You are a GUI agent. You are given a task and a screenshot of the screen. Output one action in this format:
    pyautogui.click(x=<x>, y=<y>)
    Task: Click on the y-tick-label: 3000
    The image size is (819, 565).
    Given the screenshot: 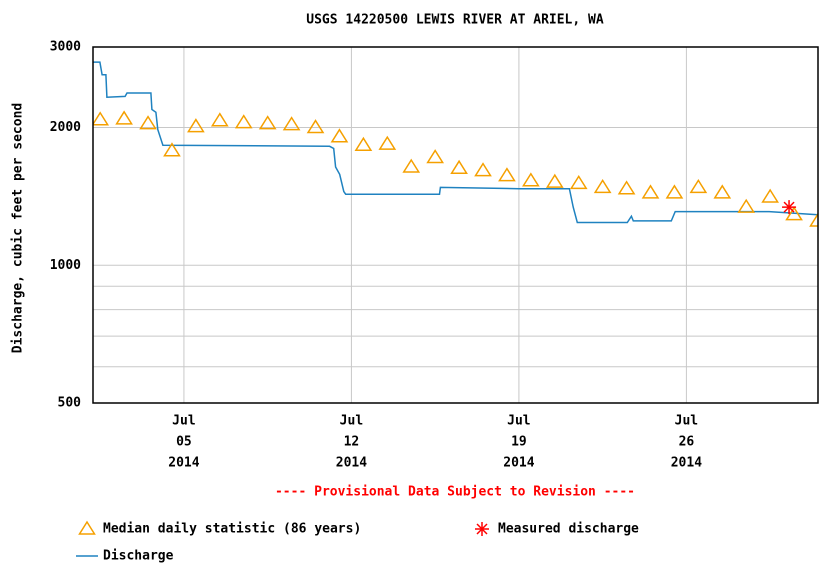 What is the action you would take?
    pyautogui.click(x=65, y=47)
    